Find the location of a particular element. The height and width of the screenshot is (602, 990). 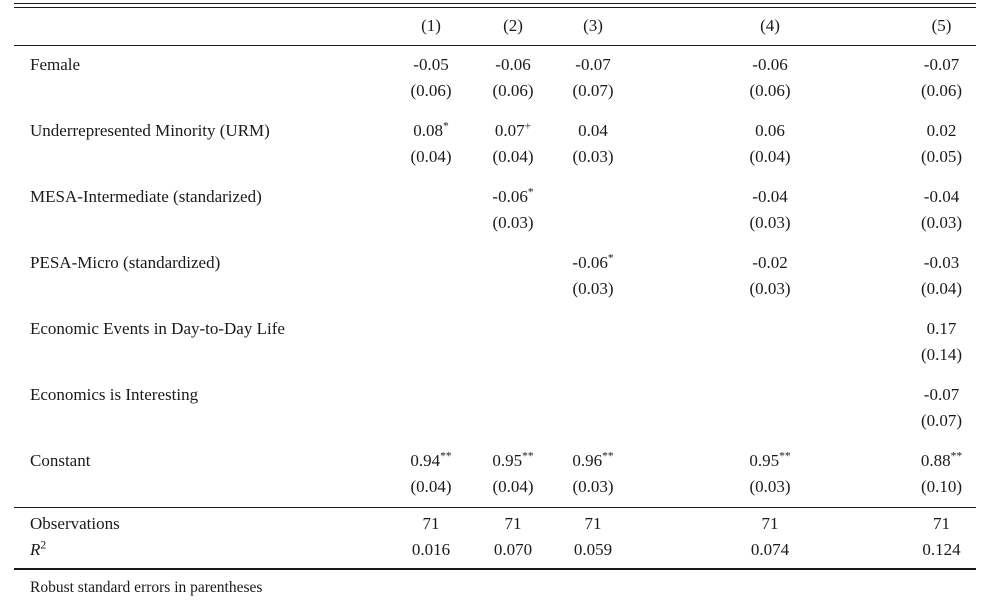

stat-value: 0.016 is located at coordinates (431, 549).